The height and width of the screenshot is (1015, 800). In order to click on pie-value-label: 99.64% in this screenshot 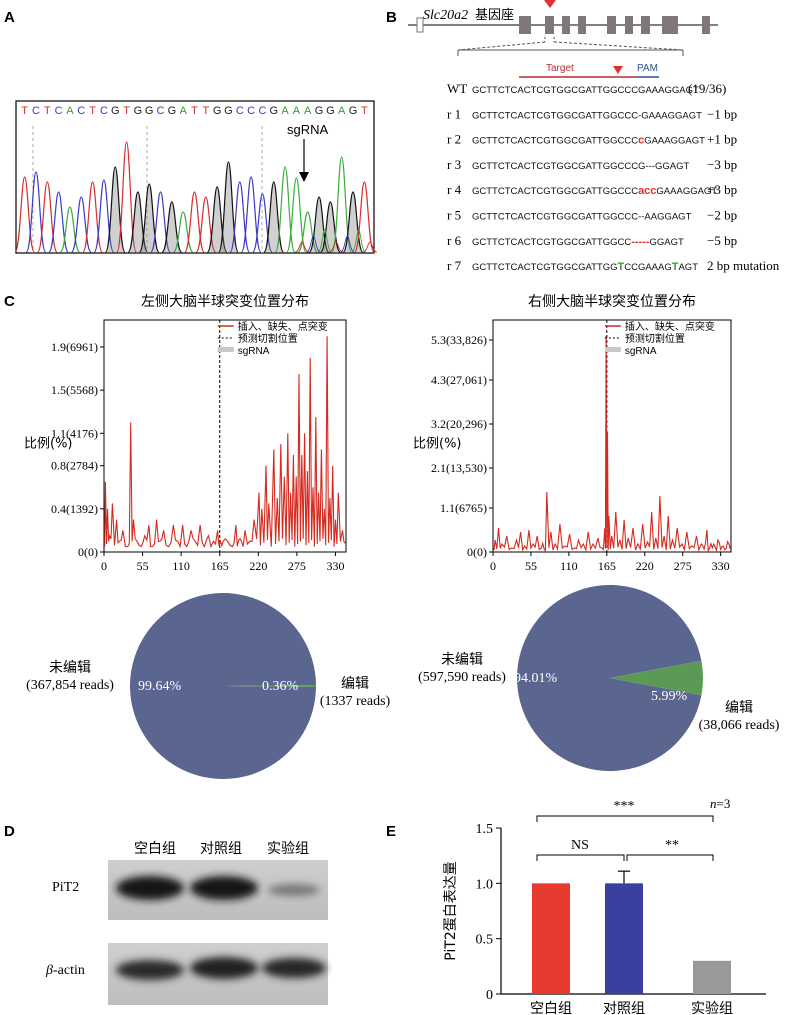, I will do `click(160, 686)`.